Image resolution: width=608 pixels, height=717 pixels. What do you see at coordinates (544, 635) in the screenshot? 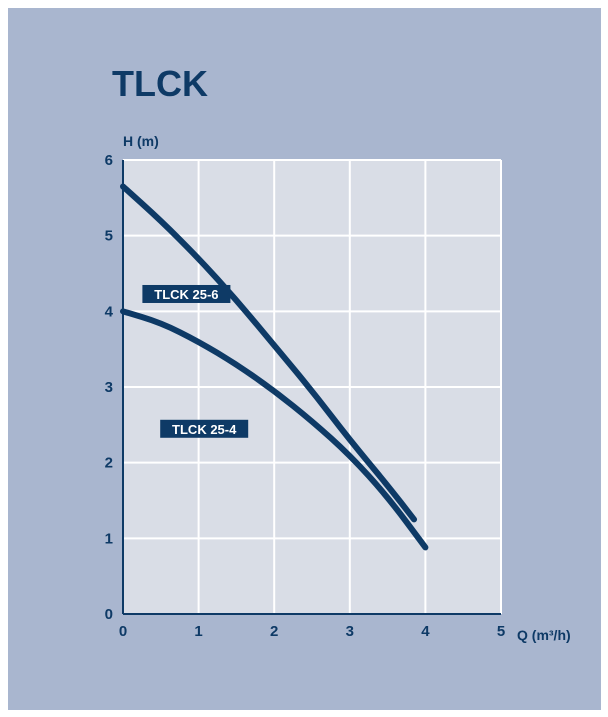
I see `x-axis-label: Q (m³/h)` at bounding box center [544, 635].